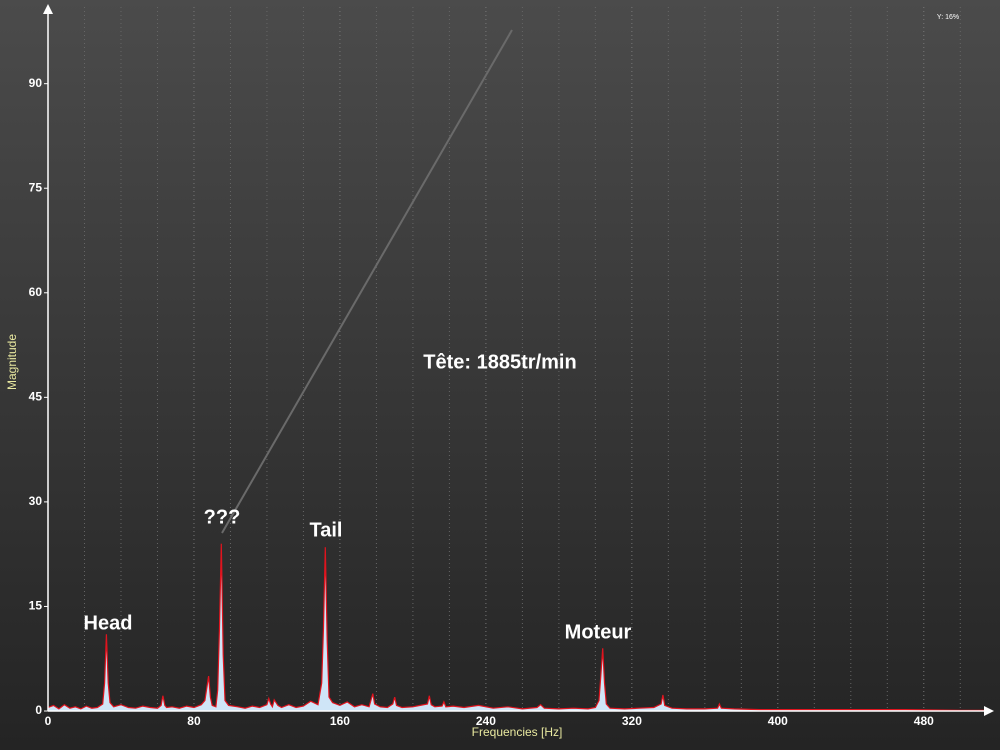 This screenshot has width=1000, height=750. I want to click on x-tick-label: 240, so click(486, 721).